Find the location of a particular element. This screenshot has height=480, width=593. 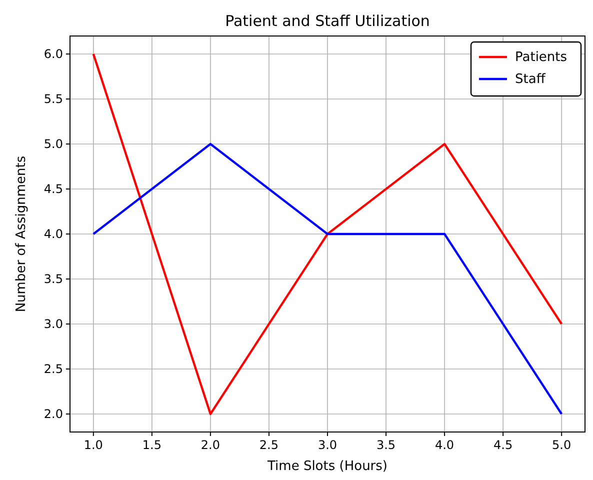

y-tick-label: 2.5 is located at coordinates (53, 369).